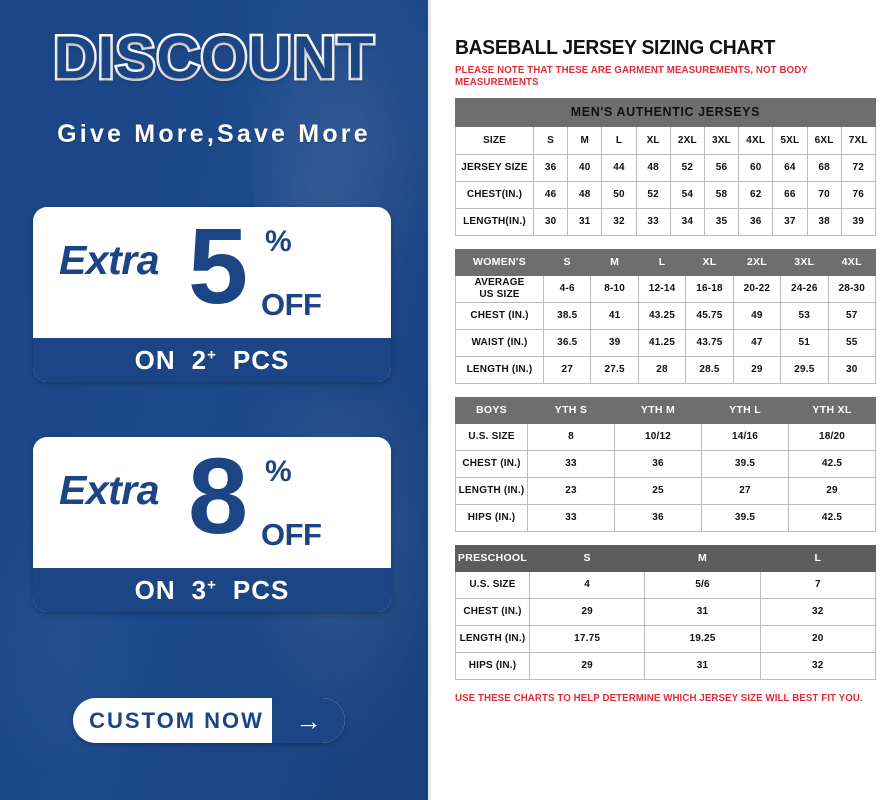 Image resolution: width=888 pixels, height=800 pixels. What do you see at coordinates (757, 288) in the screenshot?
I see `table-cell: 20-22` at bounding box center [757, 288].